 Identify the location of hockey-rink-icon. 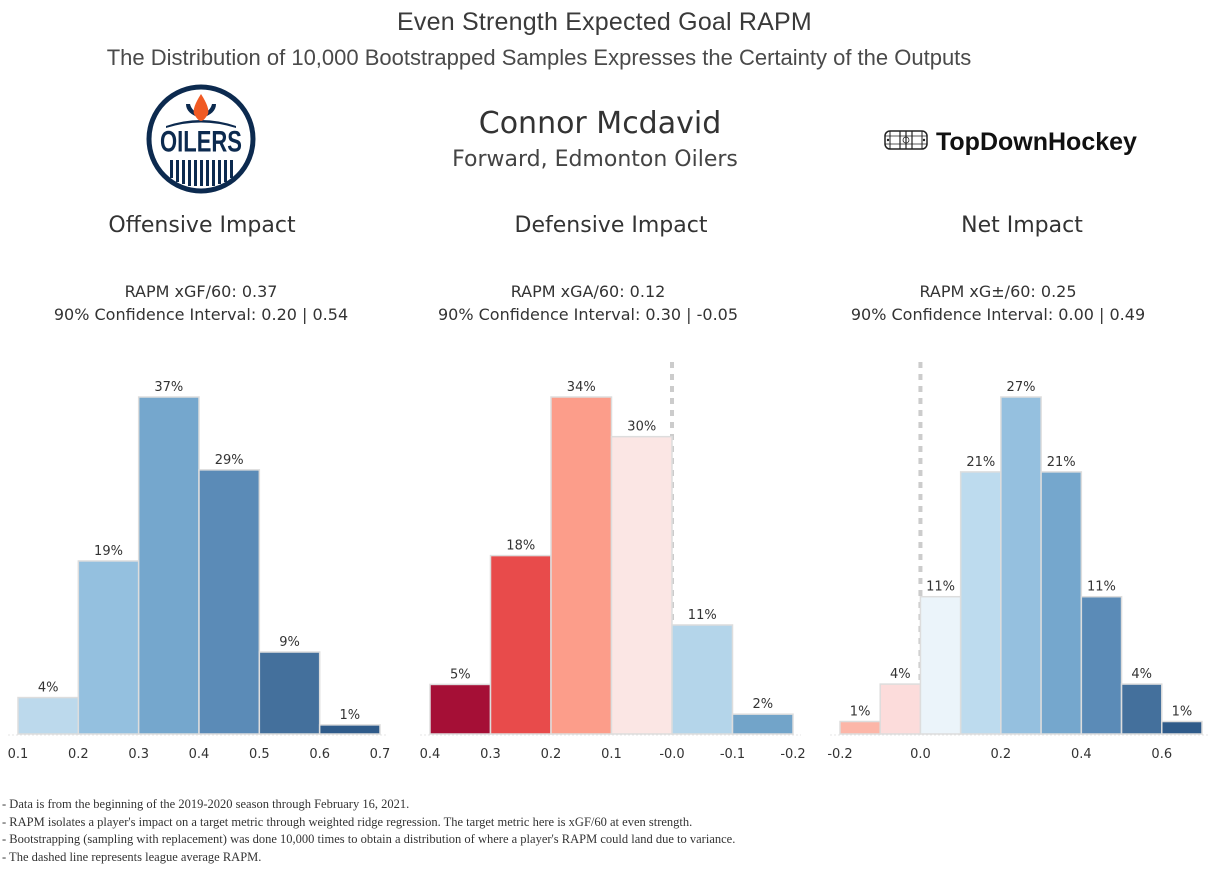
(906, 142).